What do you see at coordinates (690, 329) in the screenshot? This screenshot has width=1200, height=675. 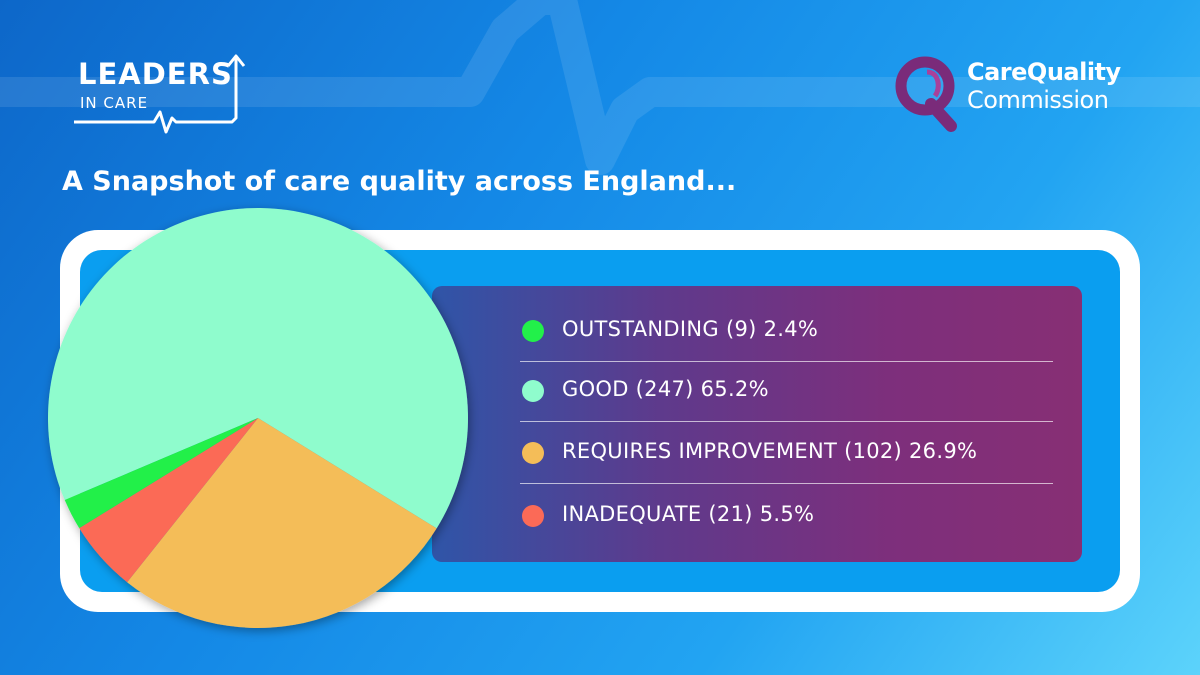 I see `legend-label-outstanding: OUTSTANDING (9) 2.4%` at bounding box center [690, 329].